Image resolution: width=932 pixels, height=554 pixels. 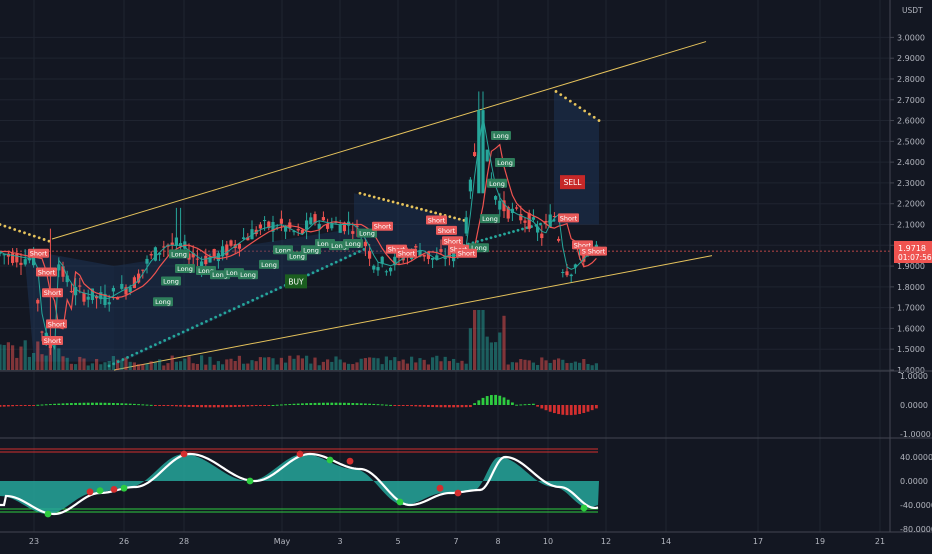 What do you see at coordinates (916, 457) in the screenshot?
I see `osc-ytick-label: 40.0000` at bounding box center [916, 457].